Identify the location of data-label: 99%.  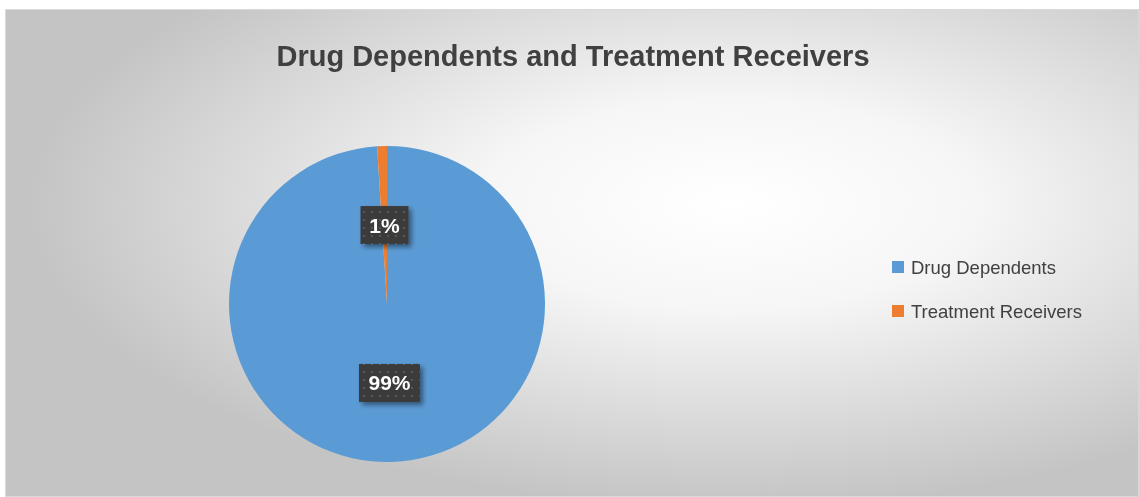
(389, 383).